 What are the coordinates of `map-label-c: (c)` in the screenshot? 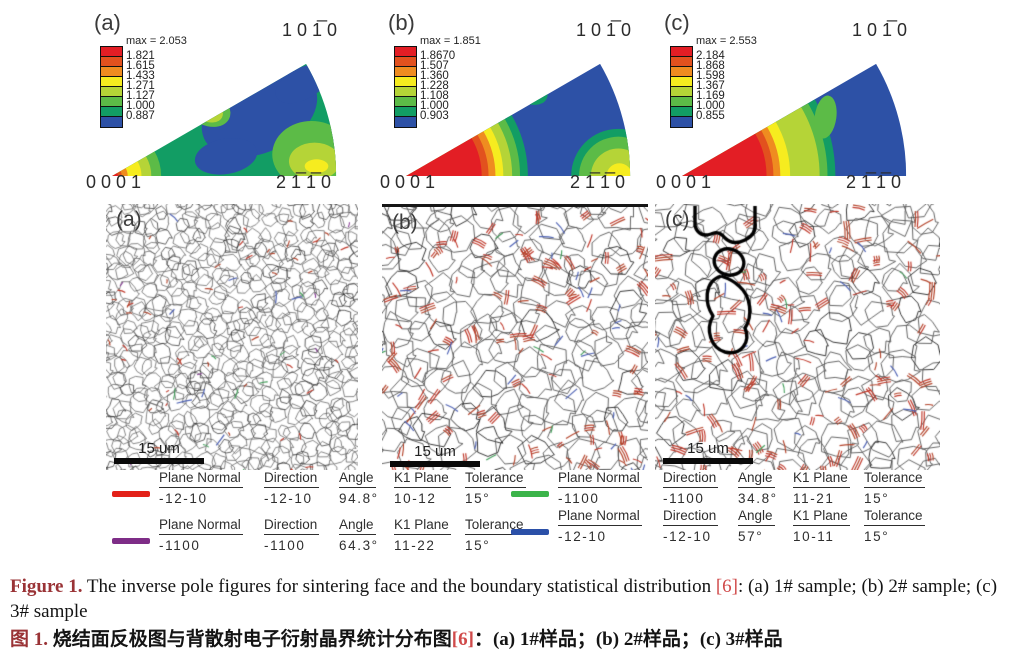 It's located at (677, 219).